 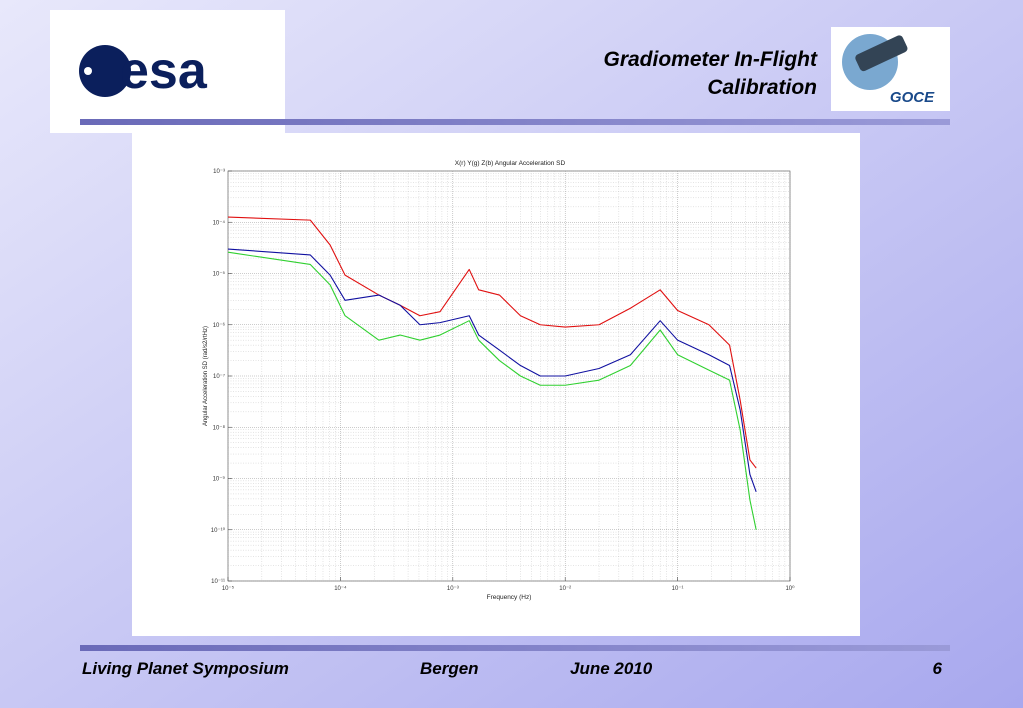 I want to click on header-bar, so click(x=515, y=122).